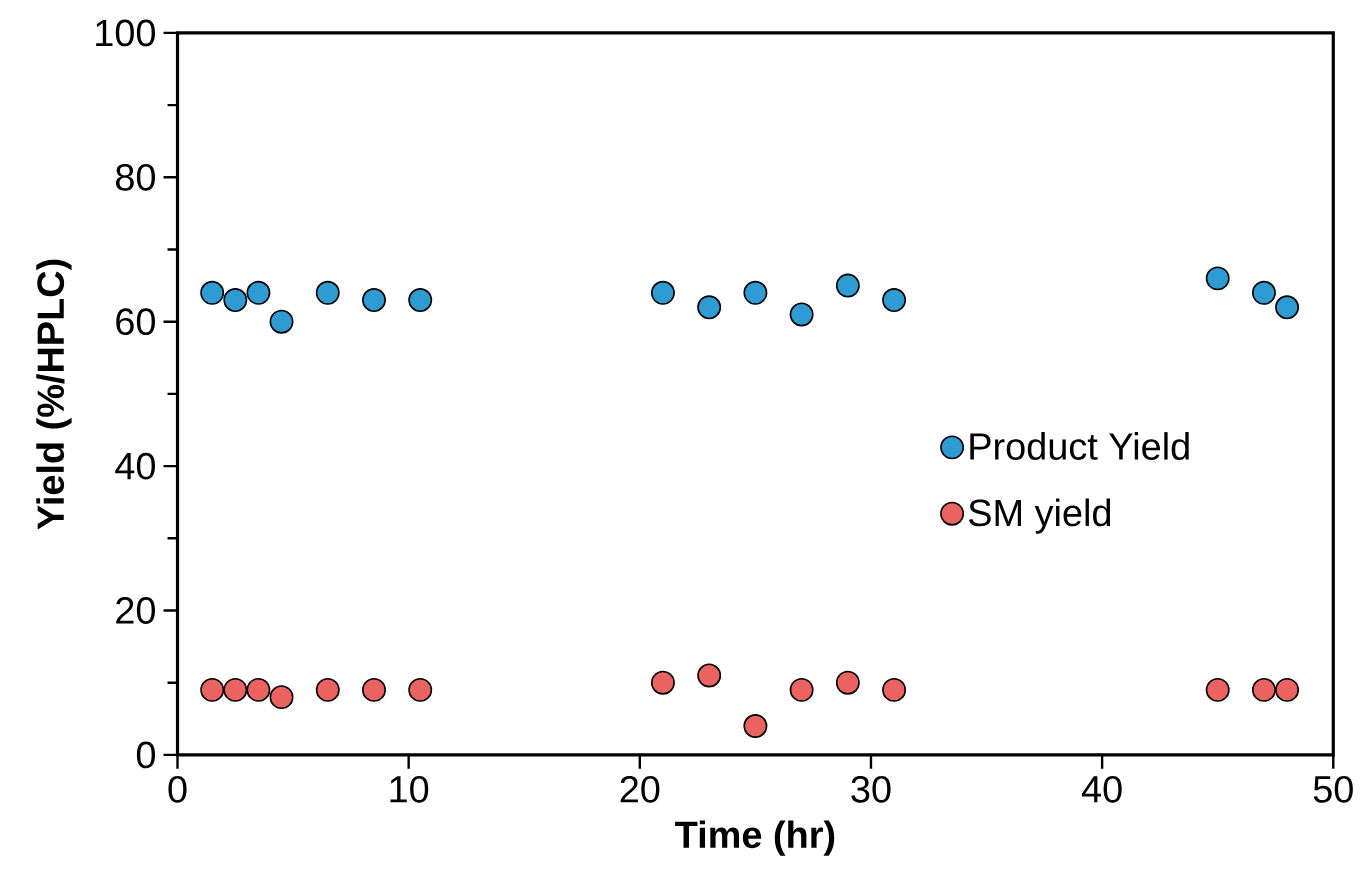 The height and width of the screenshot is (892, 1361). What do you see at coordinates (125, 33) in the screenshot?
I see `y-tick-label: 100` at bounding box center [125, 33].